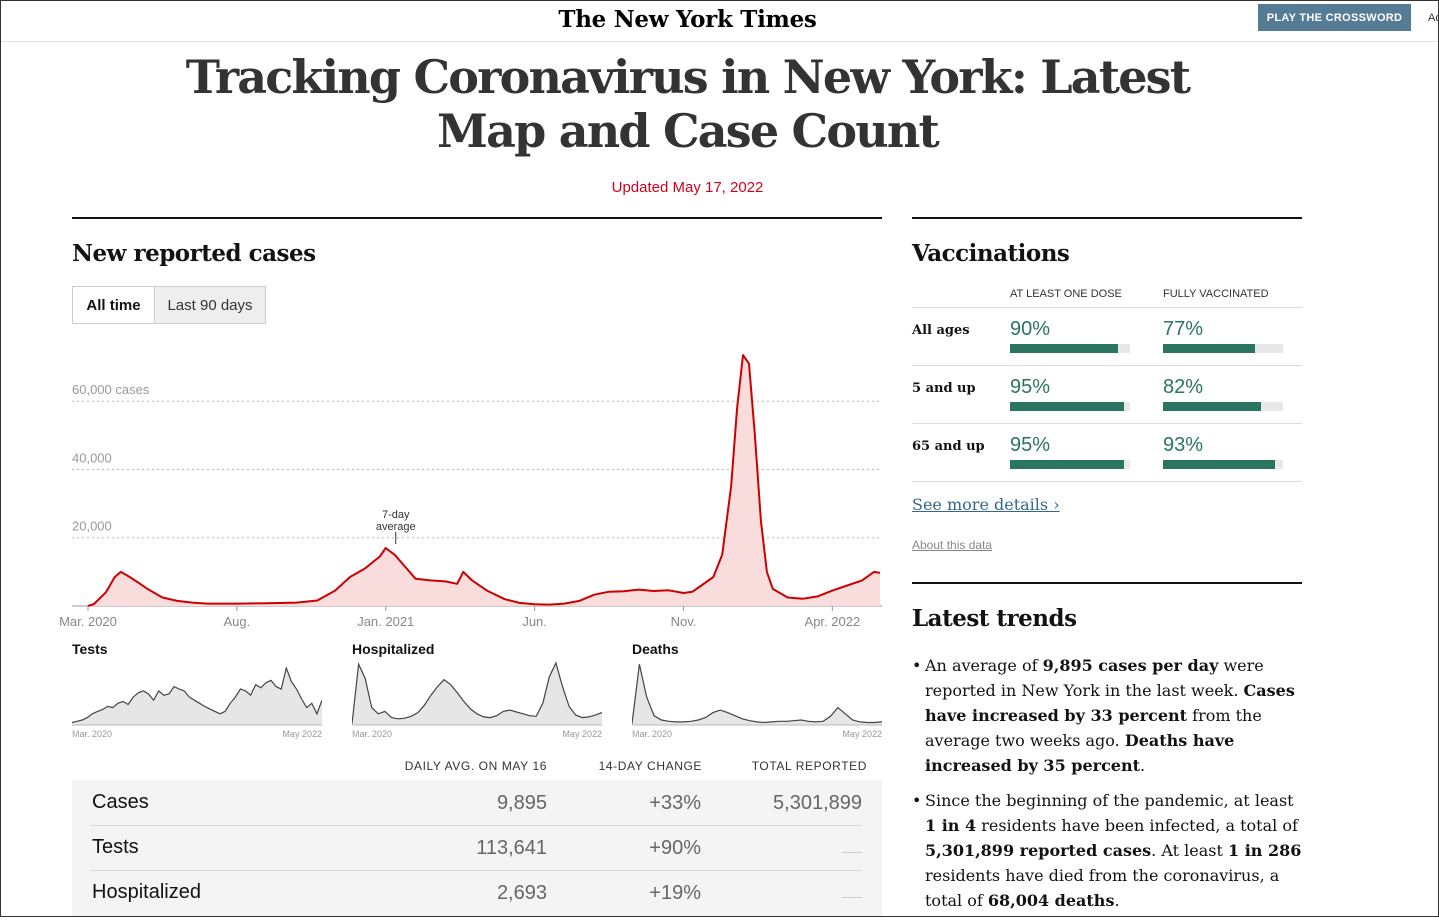  I want to click on vaccination-row-label: 65 and up, so click(948, 446).